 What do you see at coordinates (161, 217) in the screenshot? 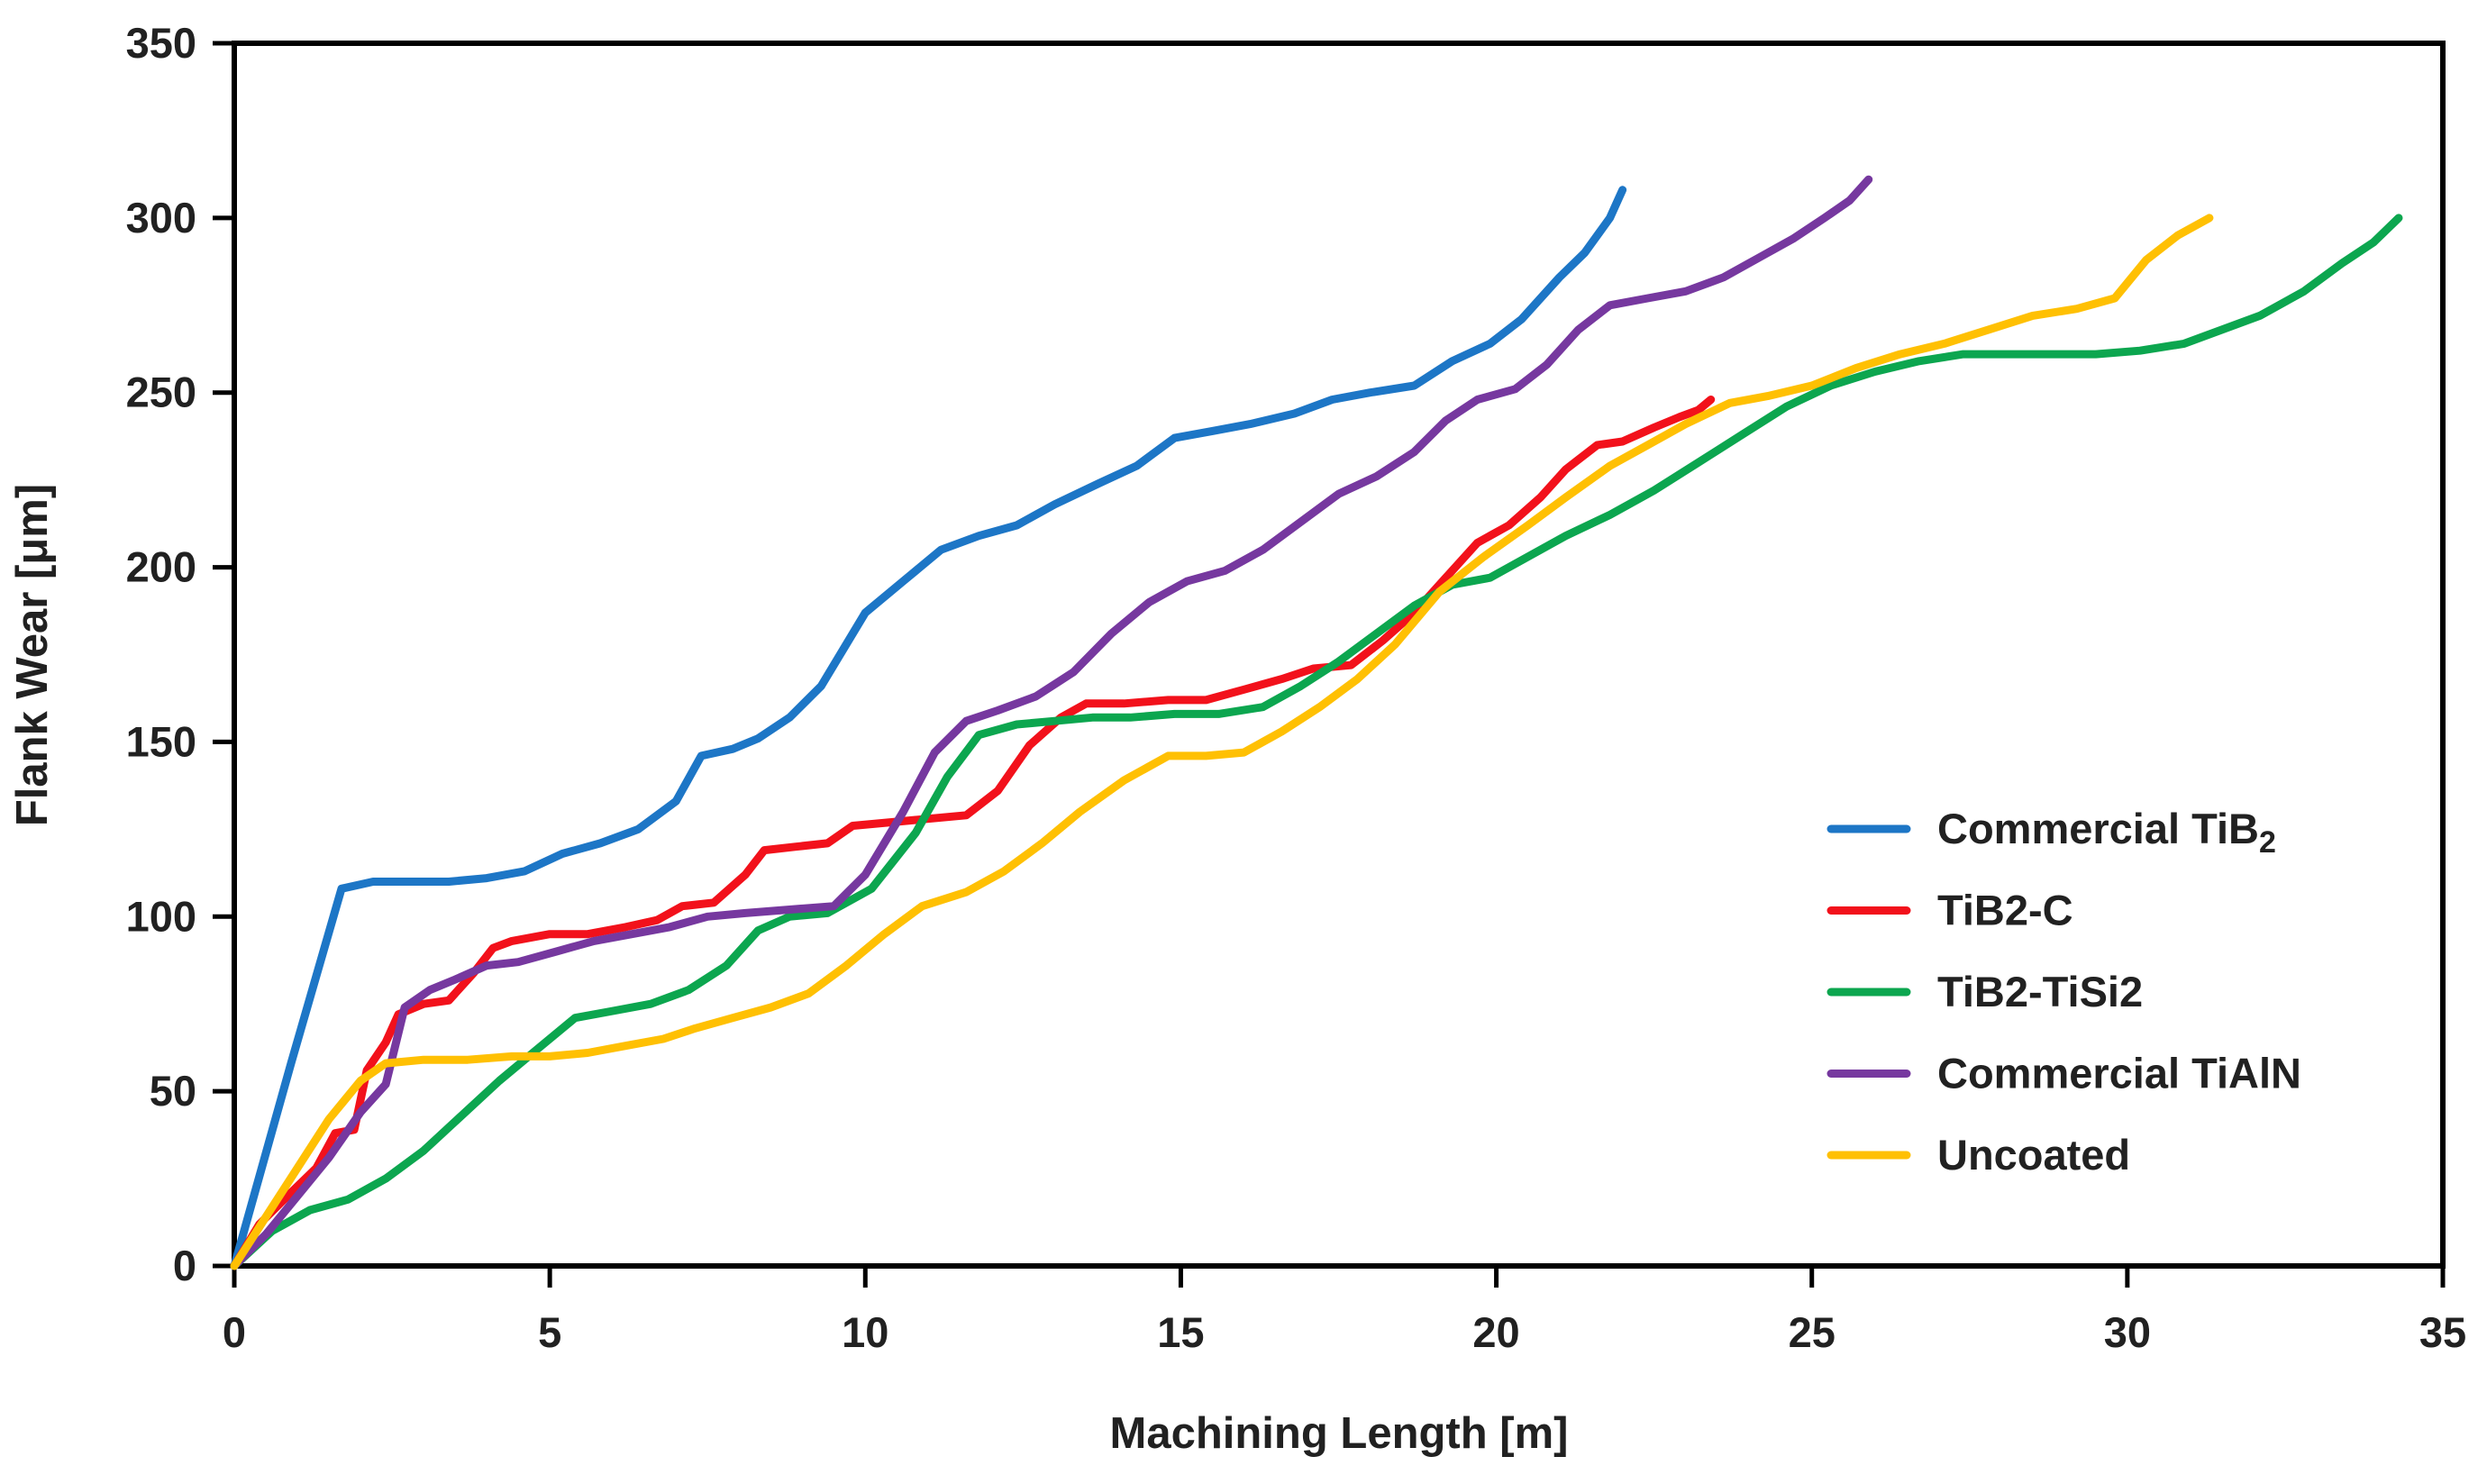
I see `y-tick-label: 300` at bounding box center [161, 217].